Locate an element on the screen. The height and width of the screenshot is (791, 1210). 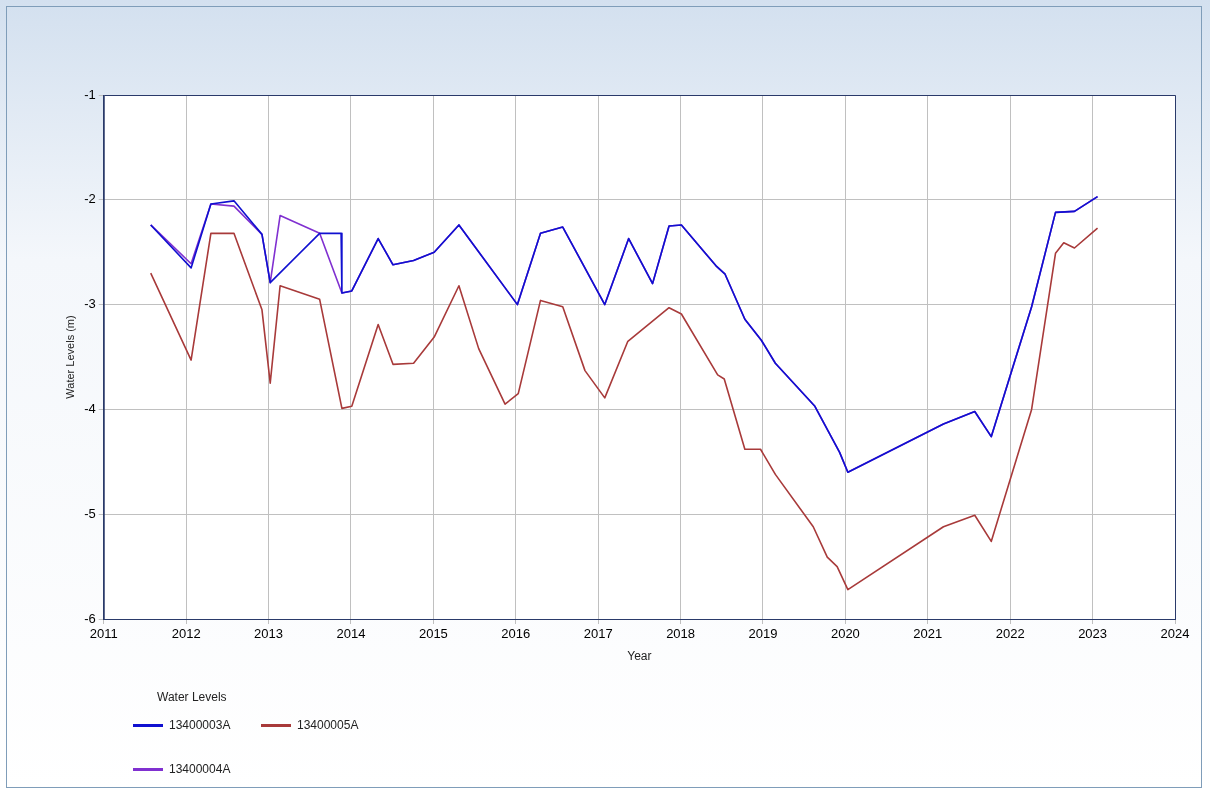
x-tick-label: 2018 is located at coordinates (681, 634).